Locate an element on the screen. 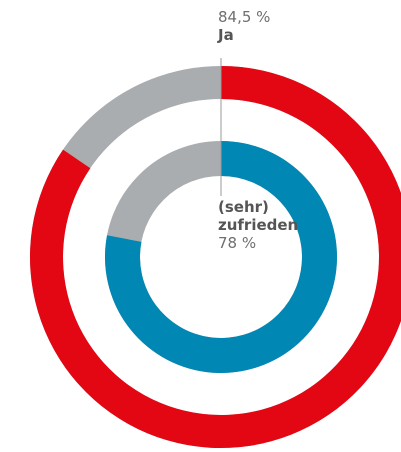  inner-label: (sehr) zufrieden 78 % is located at coordinates (263, 225).